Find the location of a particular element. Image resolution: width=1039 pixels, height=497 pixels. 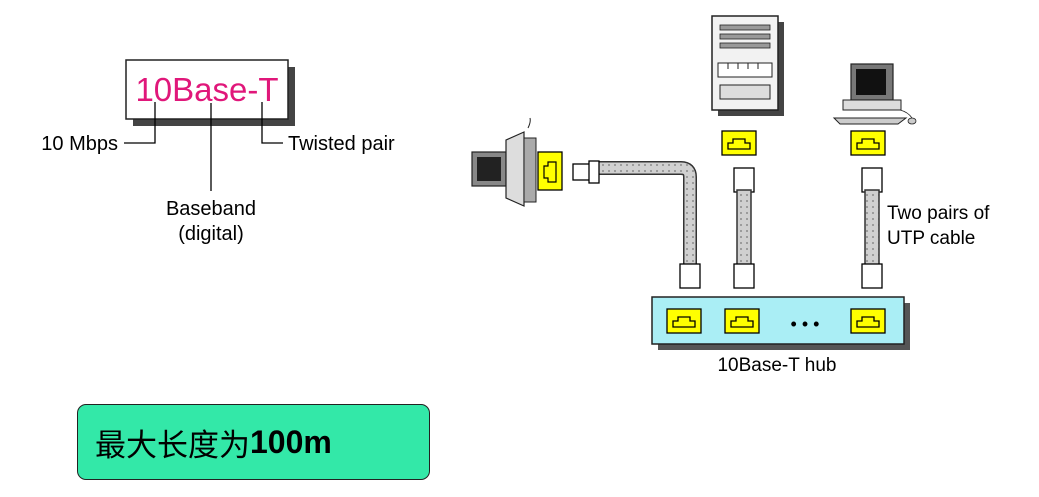

hub: • • • 10Base-T hub is located at coordinates (780, 336).